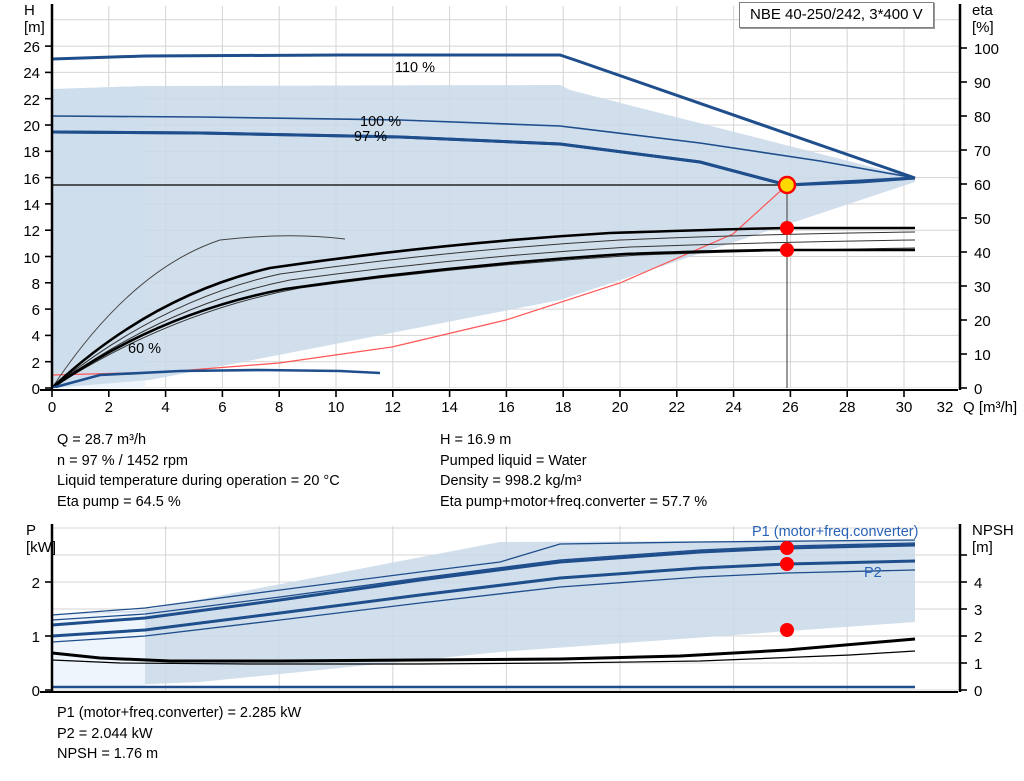  I want to click on lower-y2-tick-4: 4, so click(978, 583).